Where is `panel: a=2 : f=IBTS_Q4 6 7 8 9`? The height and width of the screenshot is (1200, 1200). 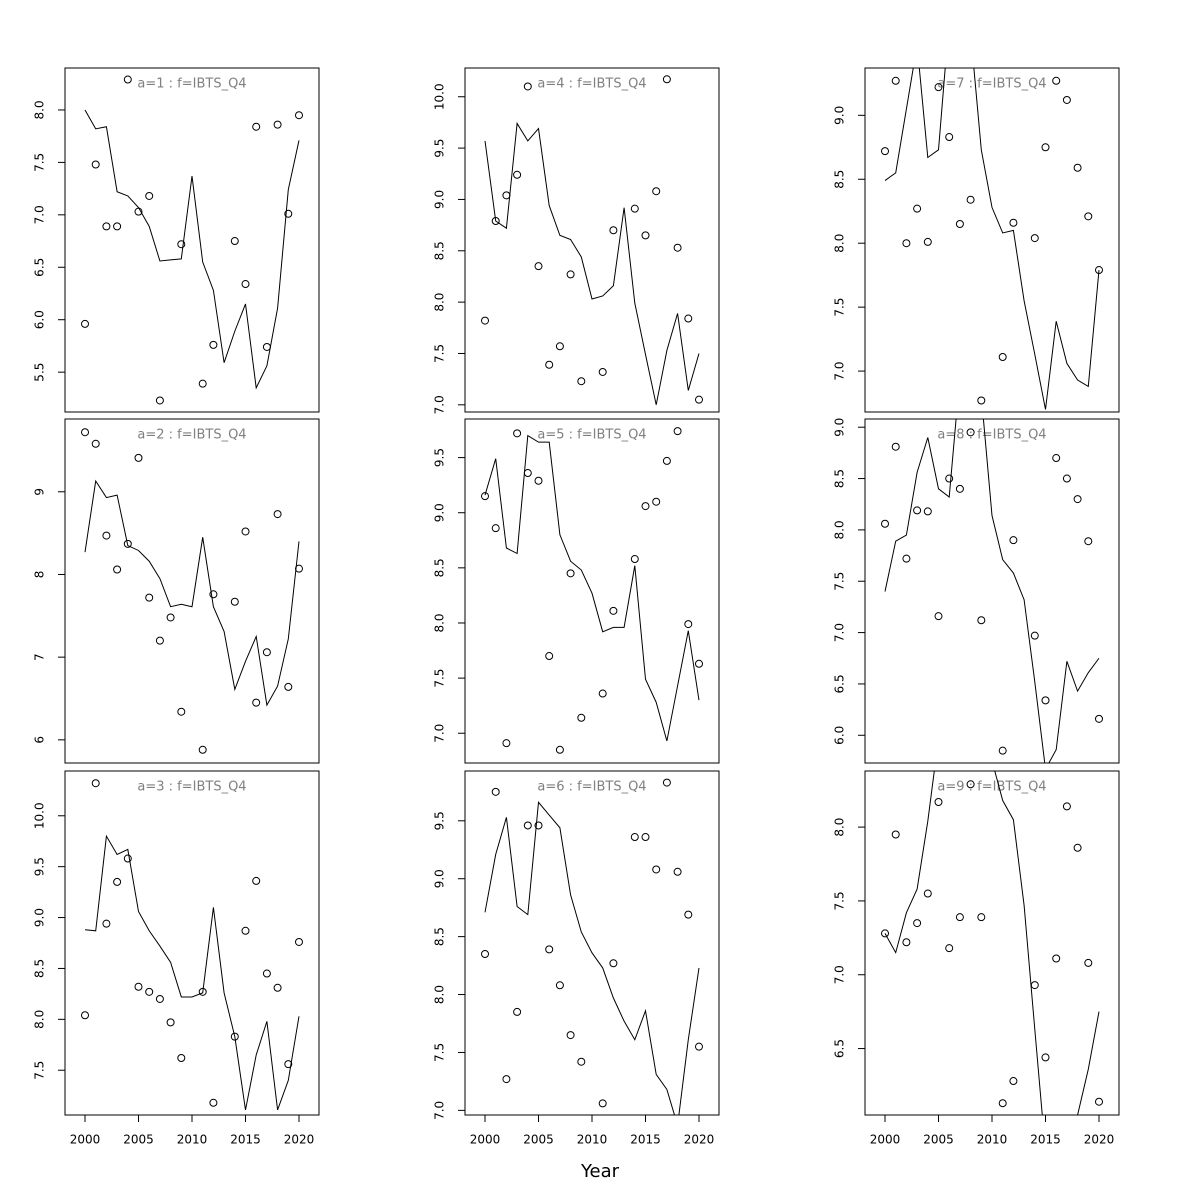 panel: a=2 : f=IBTS_Q4 6 7 8 9 is located at coordinates (176, 591).